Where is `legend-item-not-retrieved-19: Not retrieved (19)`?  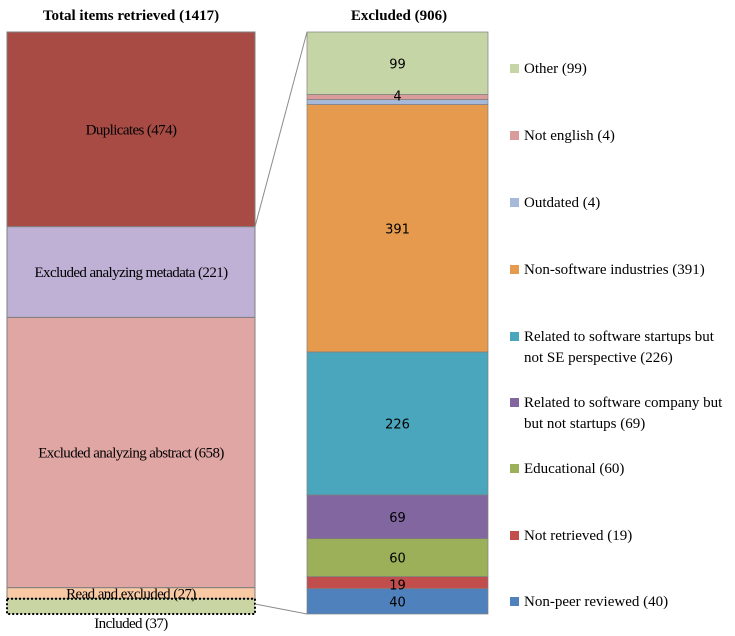
legend-item-not-retrieved-19: Not retrieved (19) is located at coordinates (571, 536).